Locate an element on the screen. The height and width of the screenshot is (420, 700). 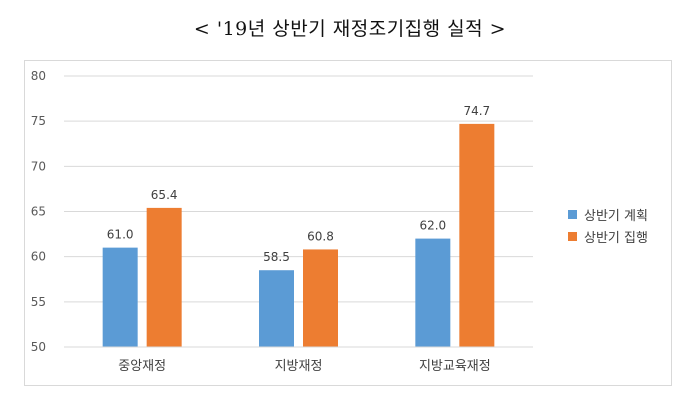
legend-label-actual: 상반기 집행 is located at coordinates (616, 238).